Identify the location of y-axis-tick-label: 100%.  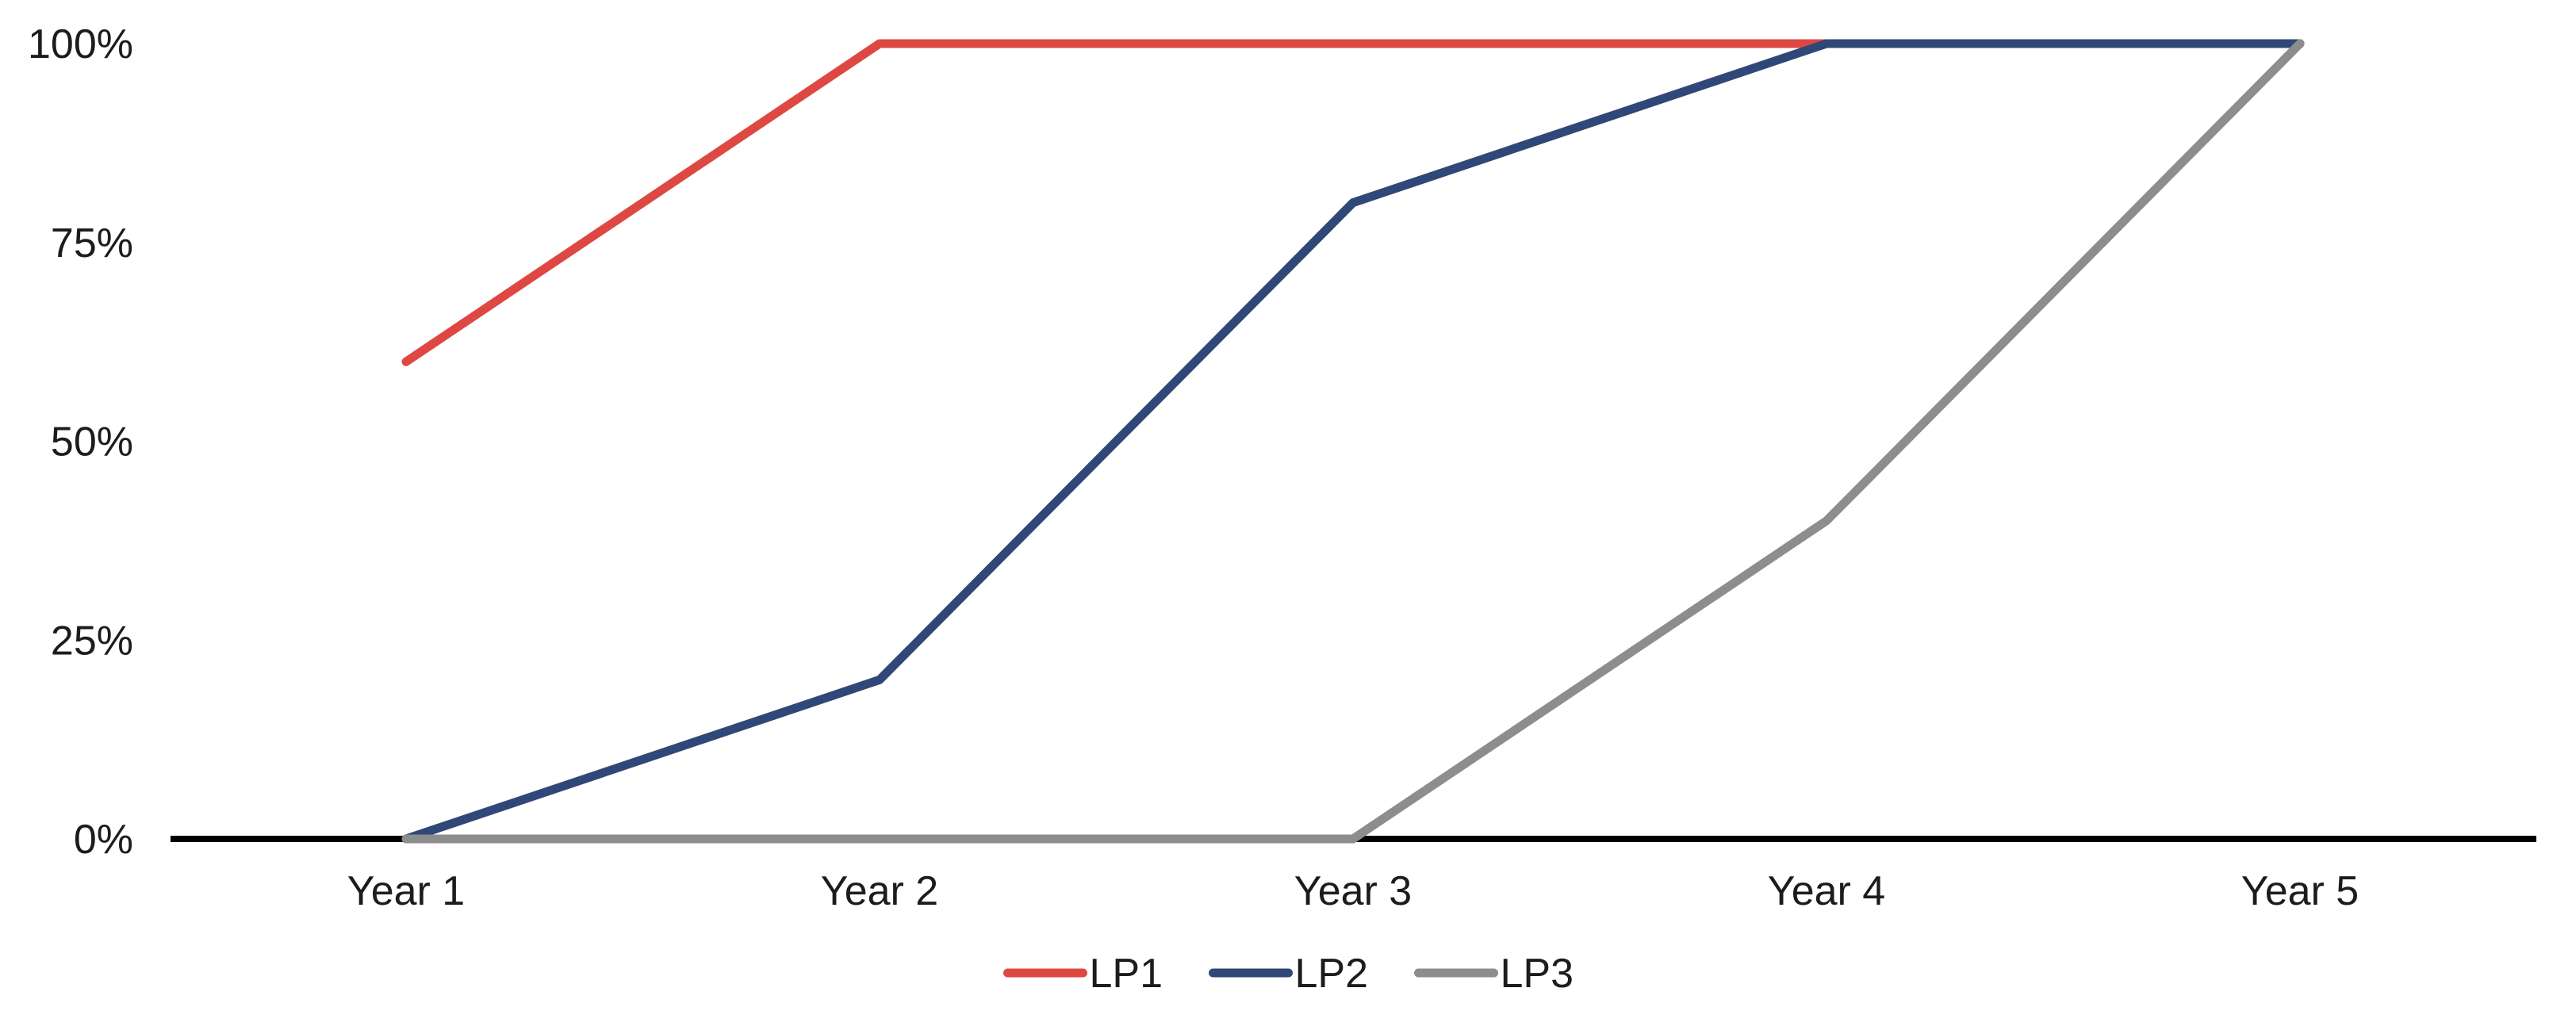
(80, 44).